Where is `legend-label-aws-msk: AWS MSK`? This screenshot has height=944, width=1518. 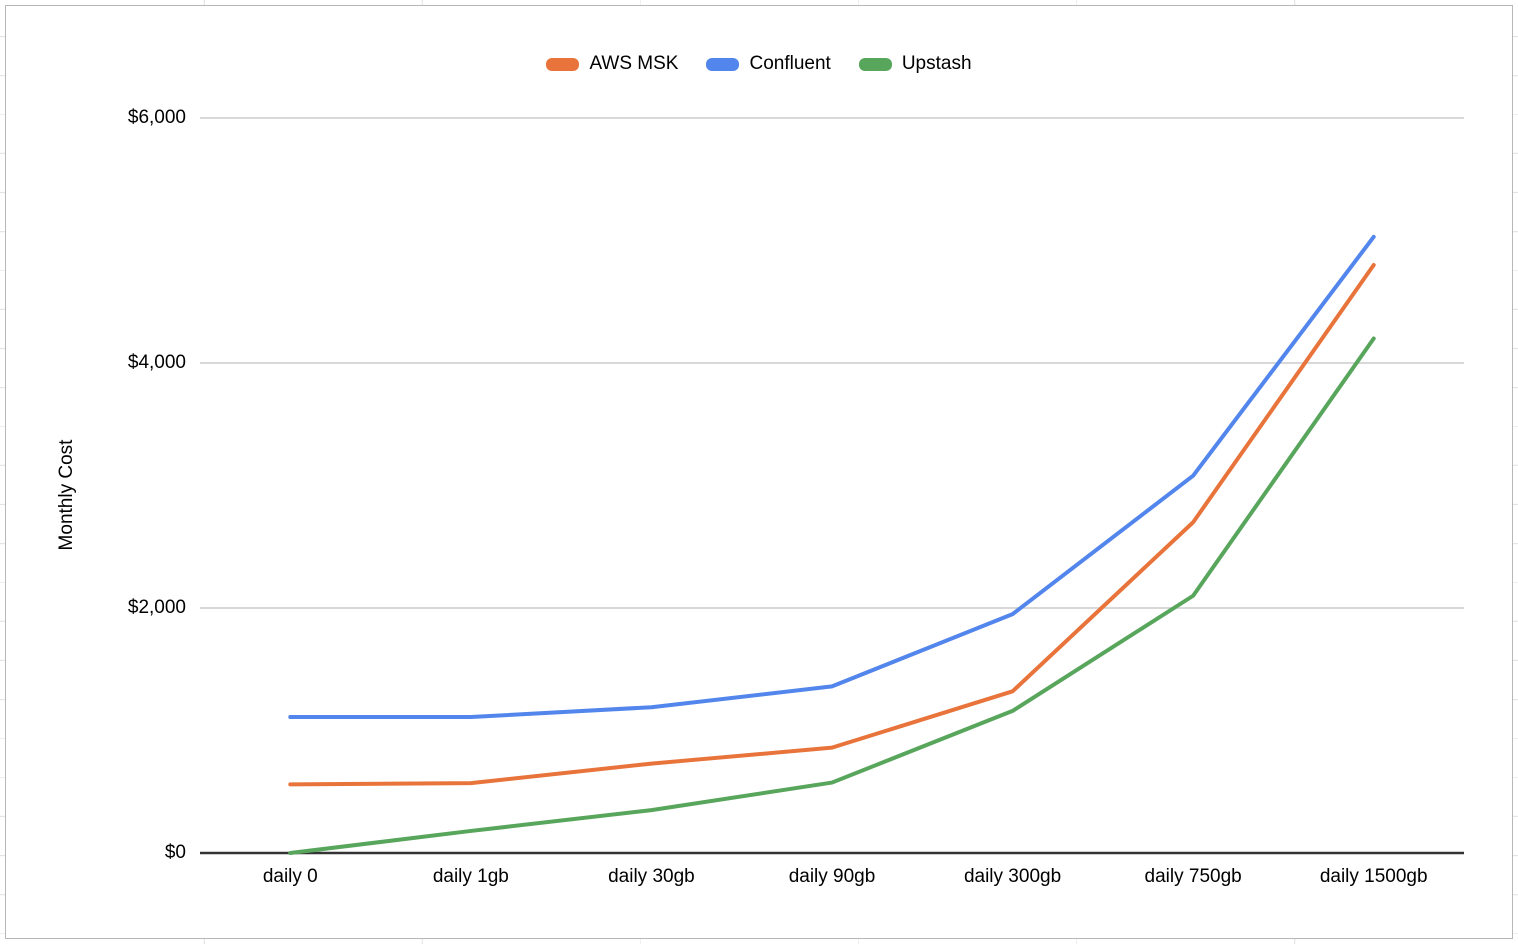 legend-label-aws-msk: AWS MSK is located at coordinates (634, 63).